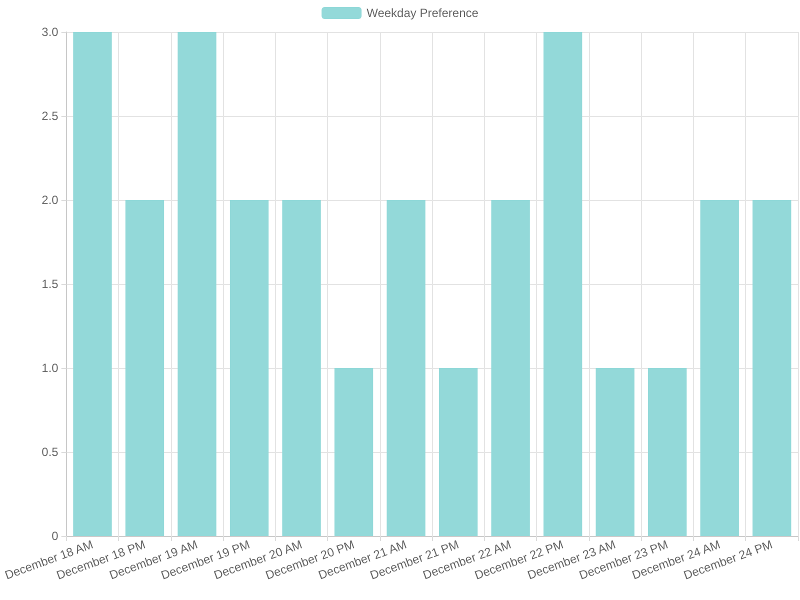 The image size is (800, 600). Describe the element at coordinates (50, 452) in the screenshot. I see `y-tick-label: 0.5` at that location.